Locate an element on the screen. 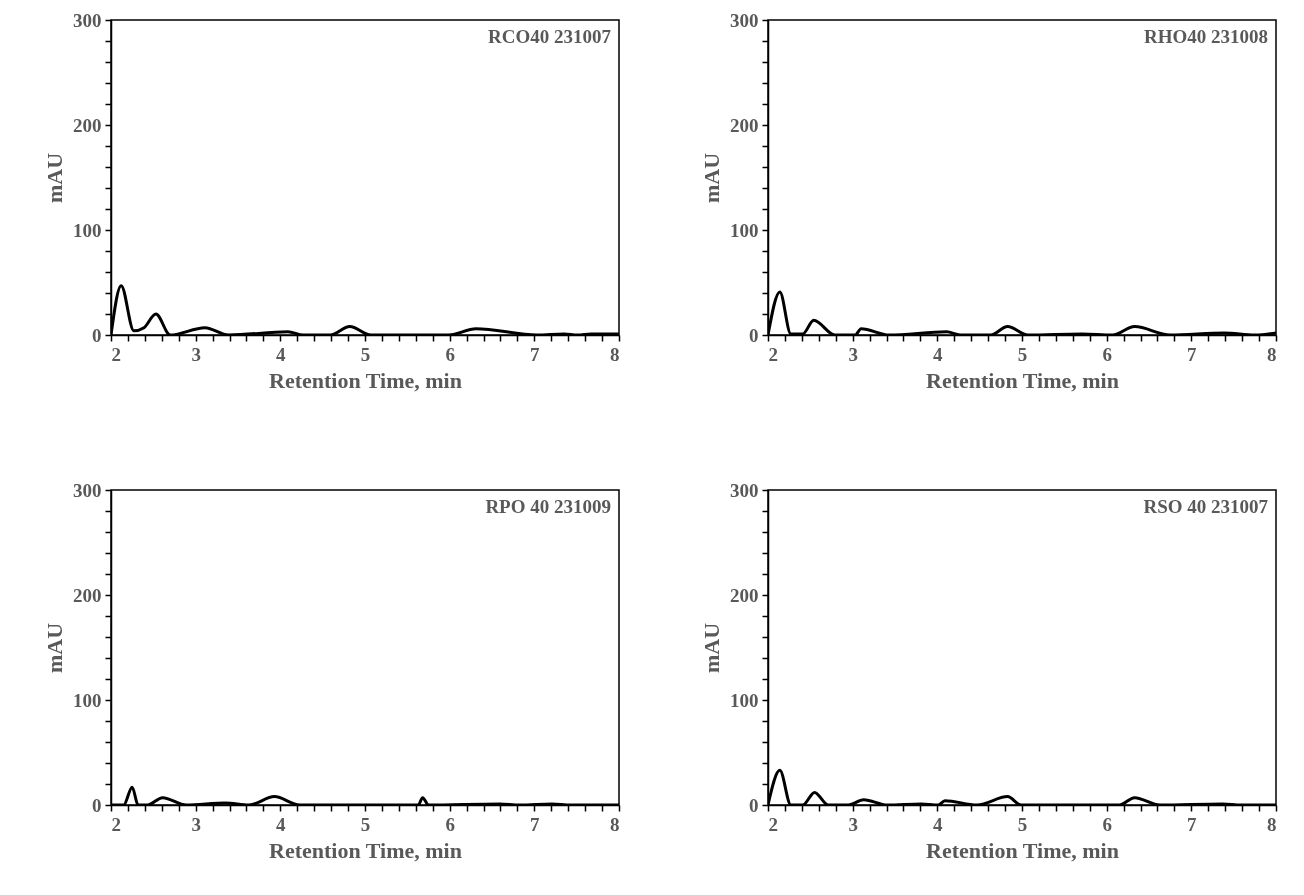  annotation: RHO40 231008 is located at coordinates (1205, 36).